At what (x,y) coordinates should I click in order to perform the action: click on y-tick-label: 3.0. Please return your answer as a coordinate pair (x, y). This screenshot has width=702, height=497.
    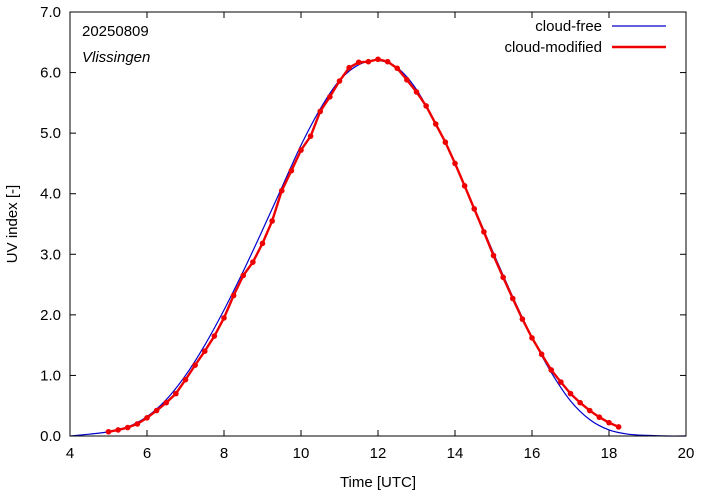
    Looking at the image, I should click on (50, 254).